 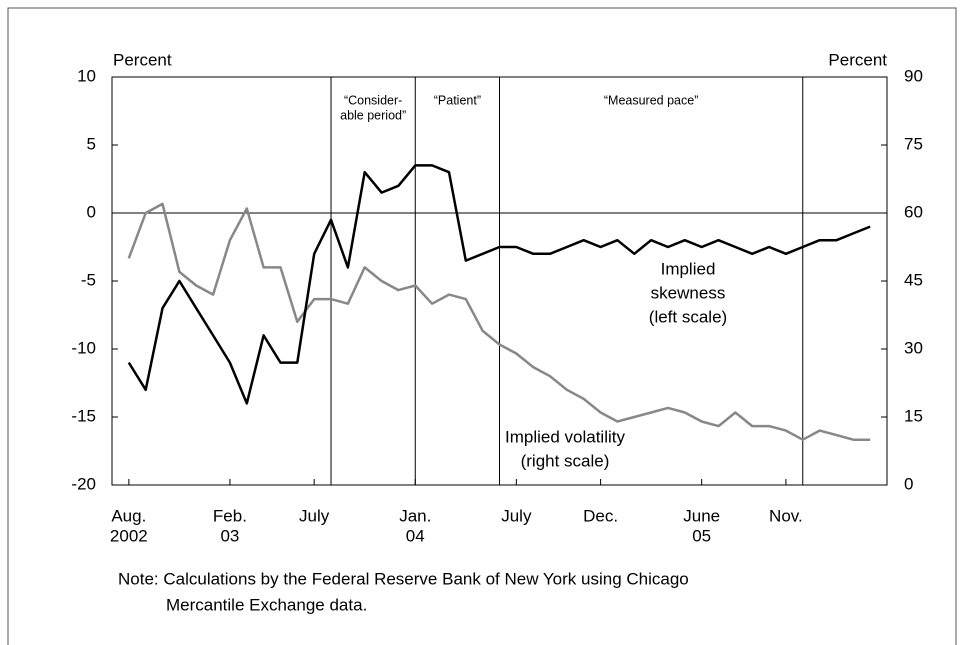 What do you see at coordinates (857, 59) in the screenshot?
I see `y2-axis-title: Percent` at bounding box center [857, 59].